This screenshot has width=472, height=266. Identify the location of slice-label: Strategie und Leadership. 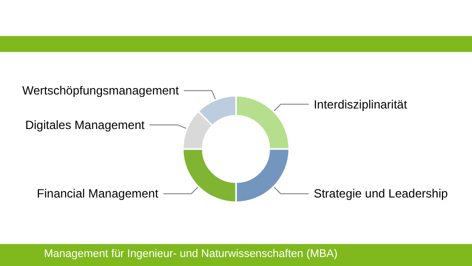
(381, 193).